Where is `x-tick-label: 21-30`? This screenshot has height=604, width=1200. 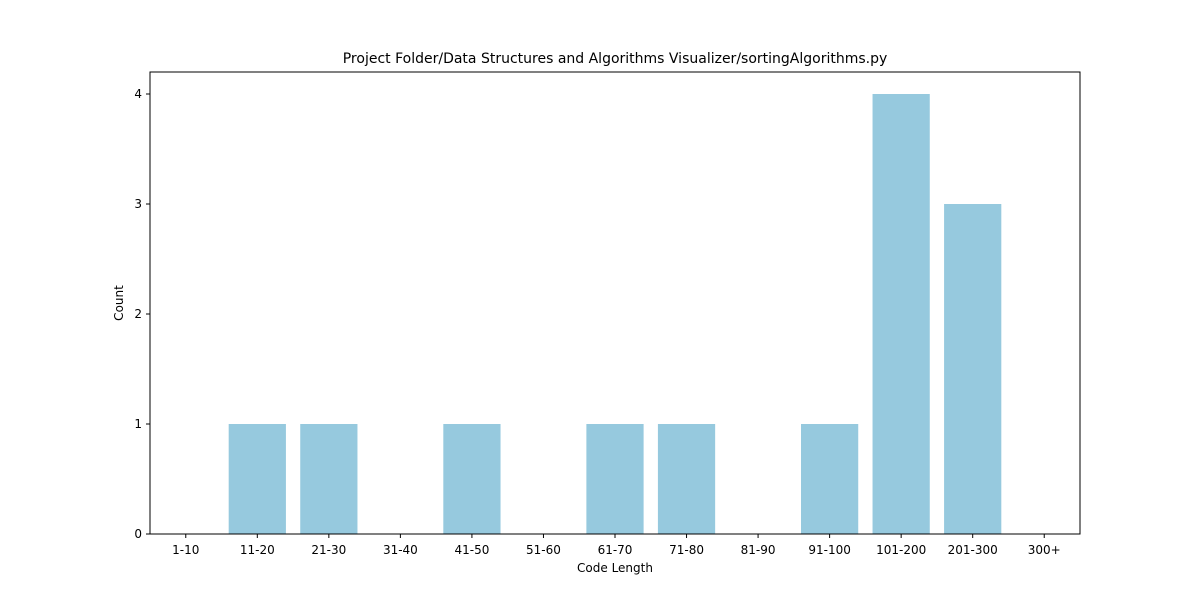
x-tick-label: 21-30 is located at coordinates (328, 550).